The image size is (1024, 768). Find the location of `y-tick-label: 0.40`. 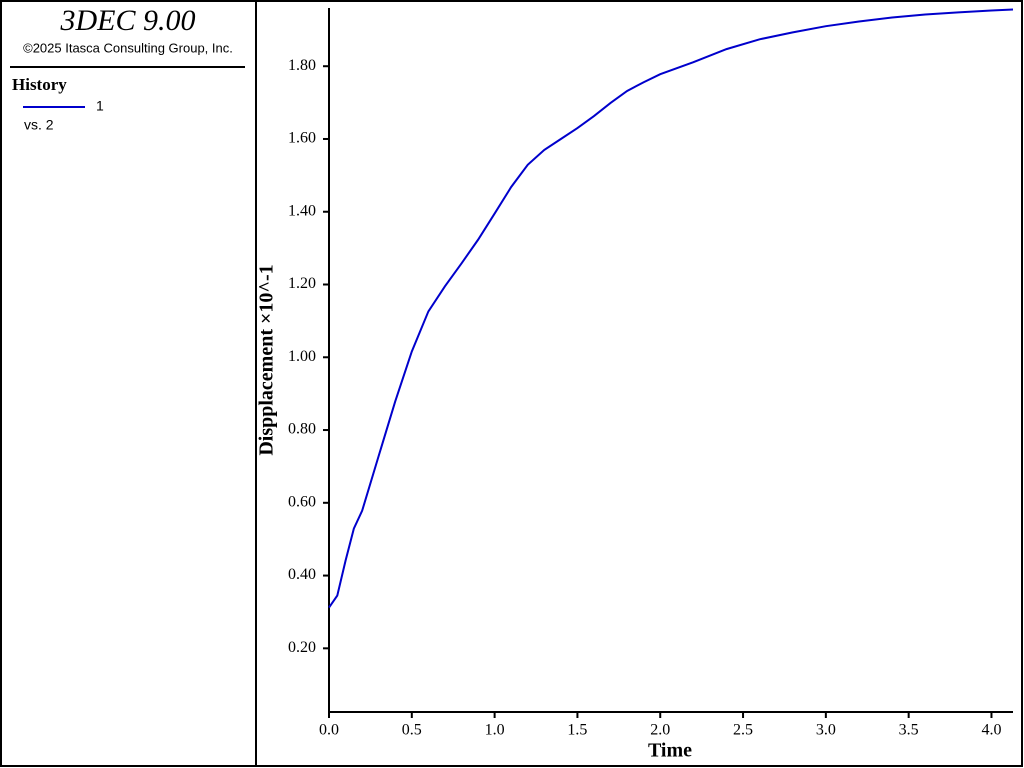

y-tick-label: 0.40 is located at coordinates (302, 574).